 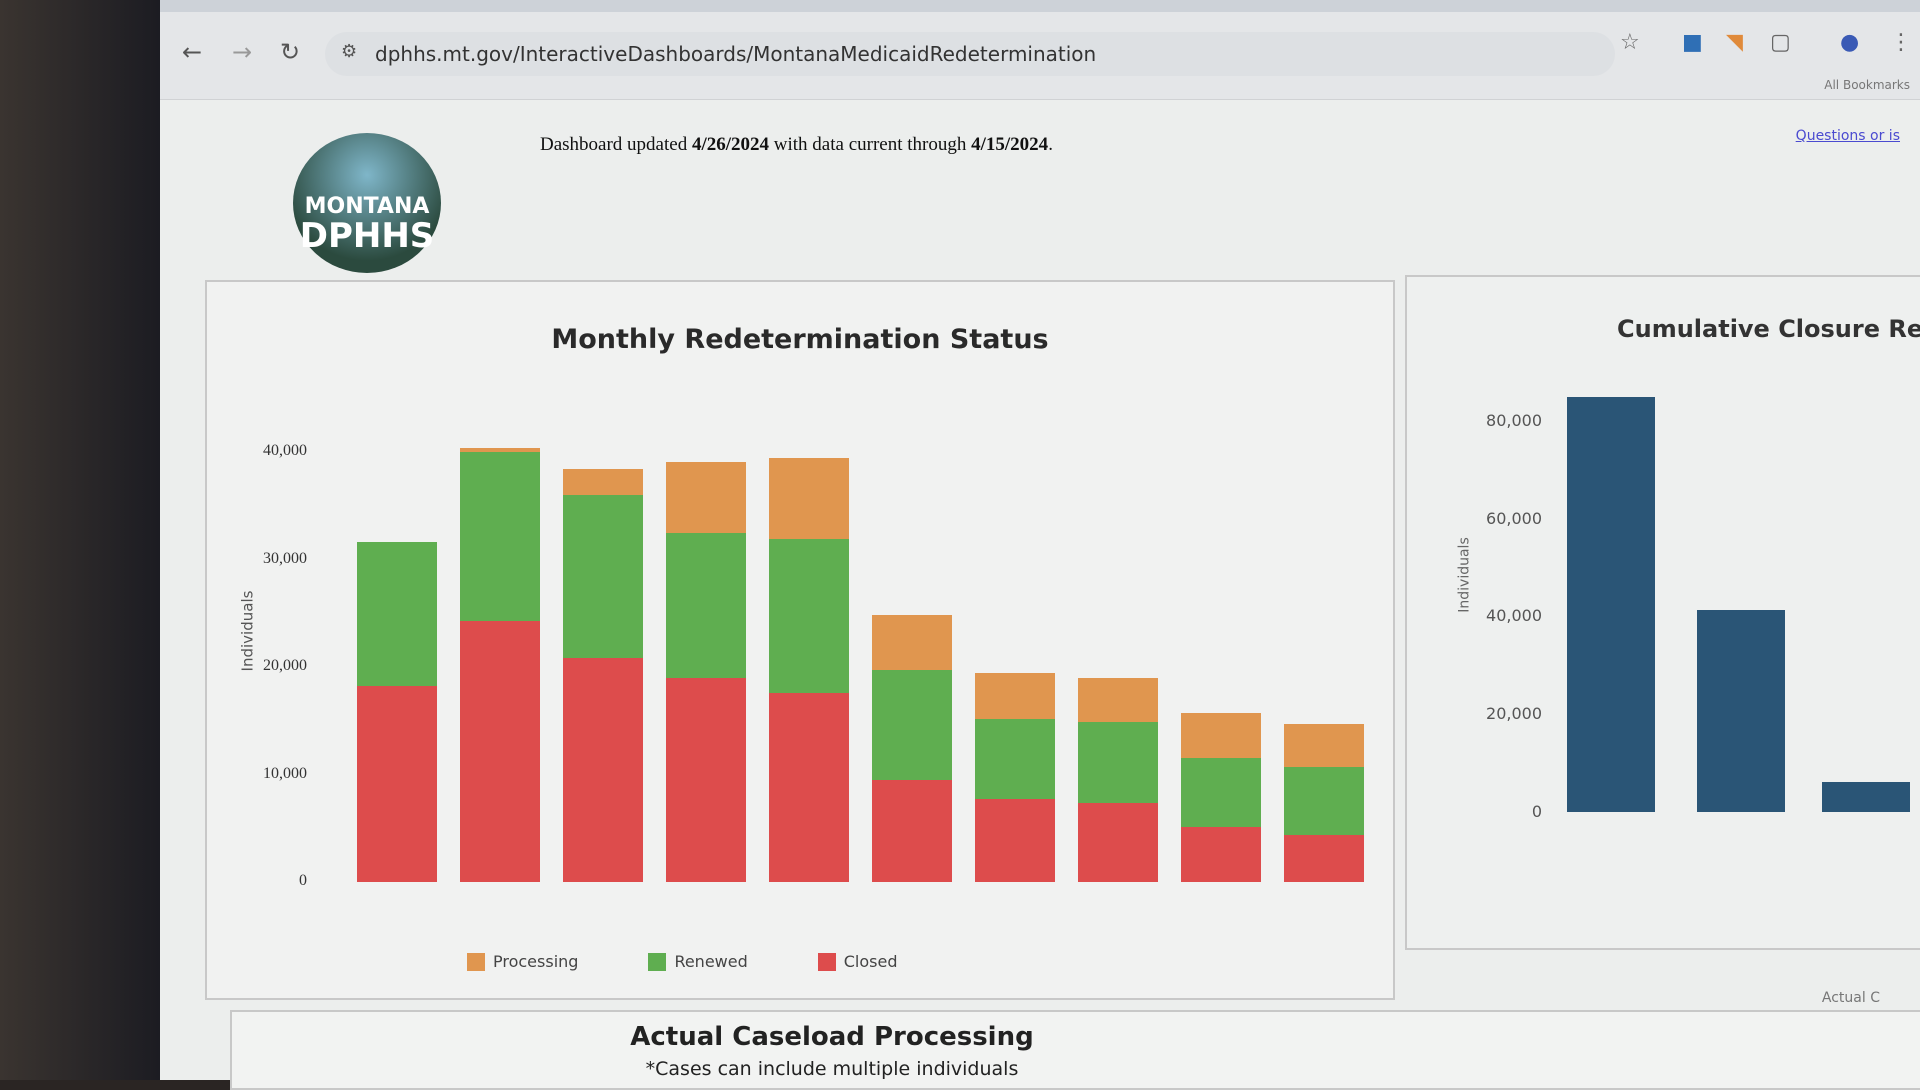 What do you see at coordinates (1010, 144) in the screenshot?
I see `current-date: 4/15/2024` at bounding box center [1010, 144].